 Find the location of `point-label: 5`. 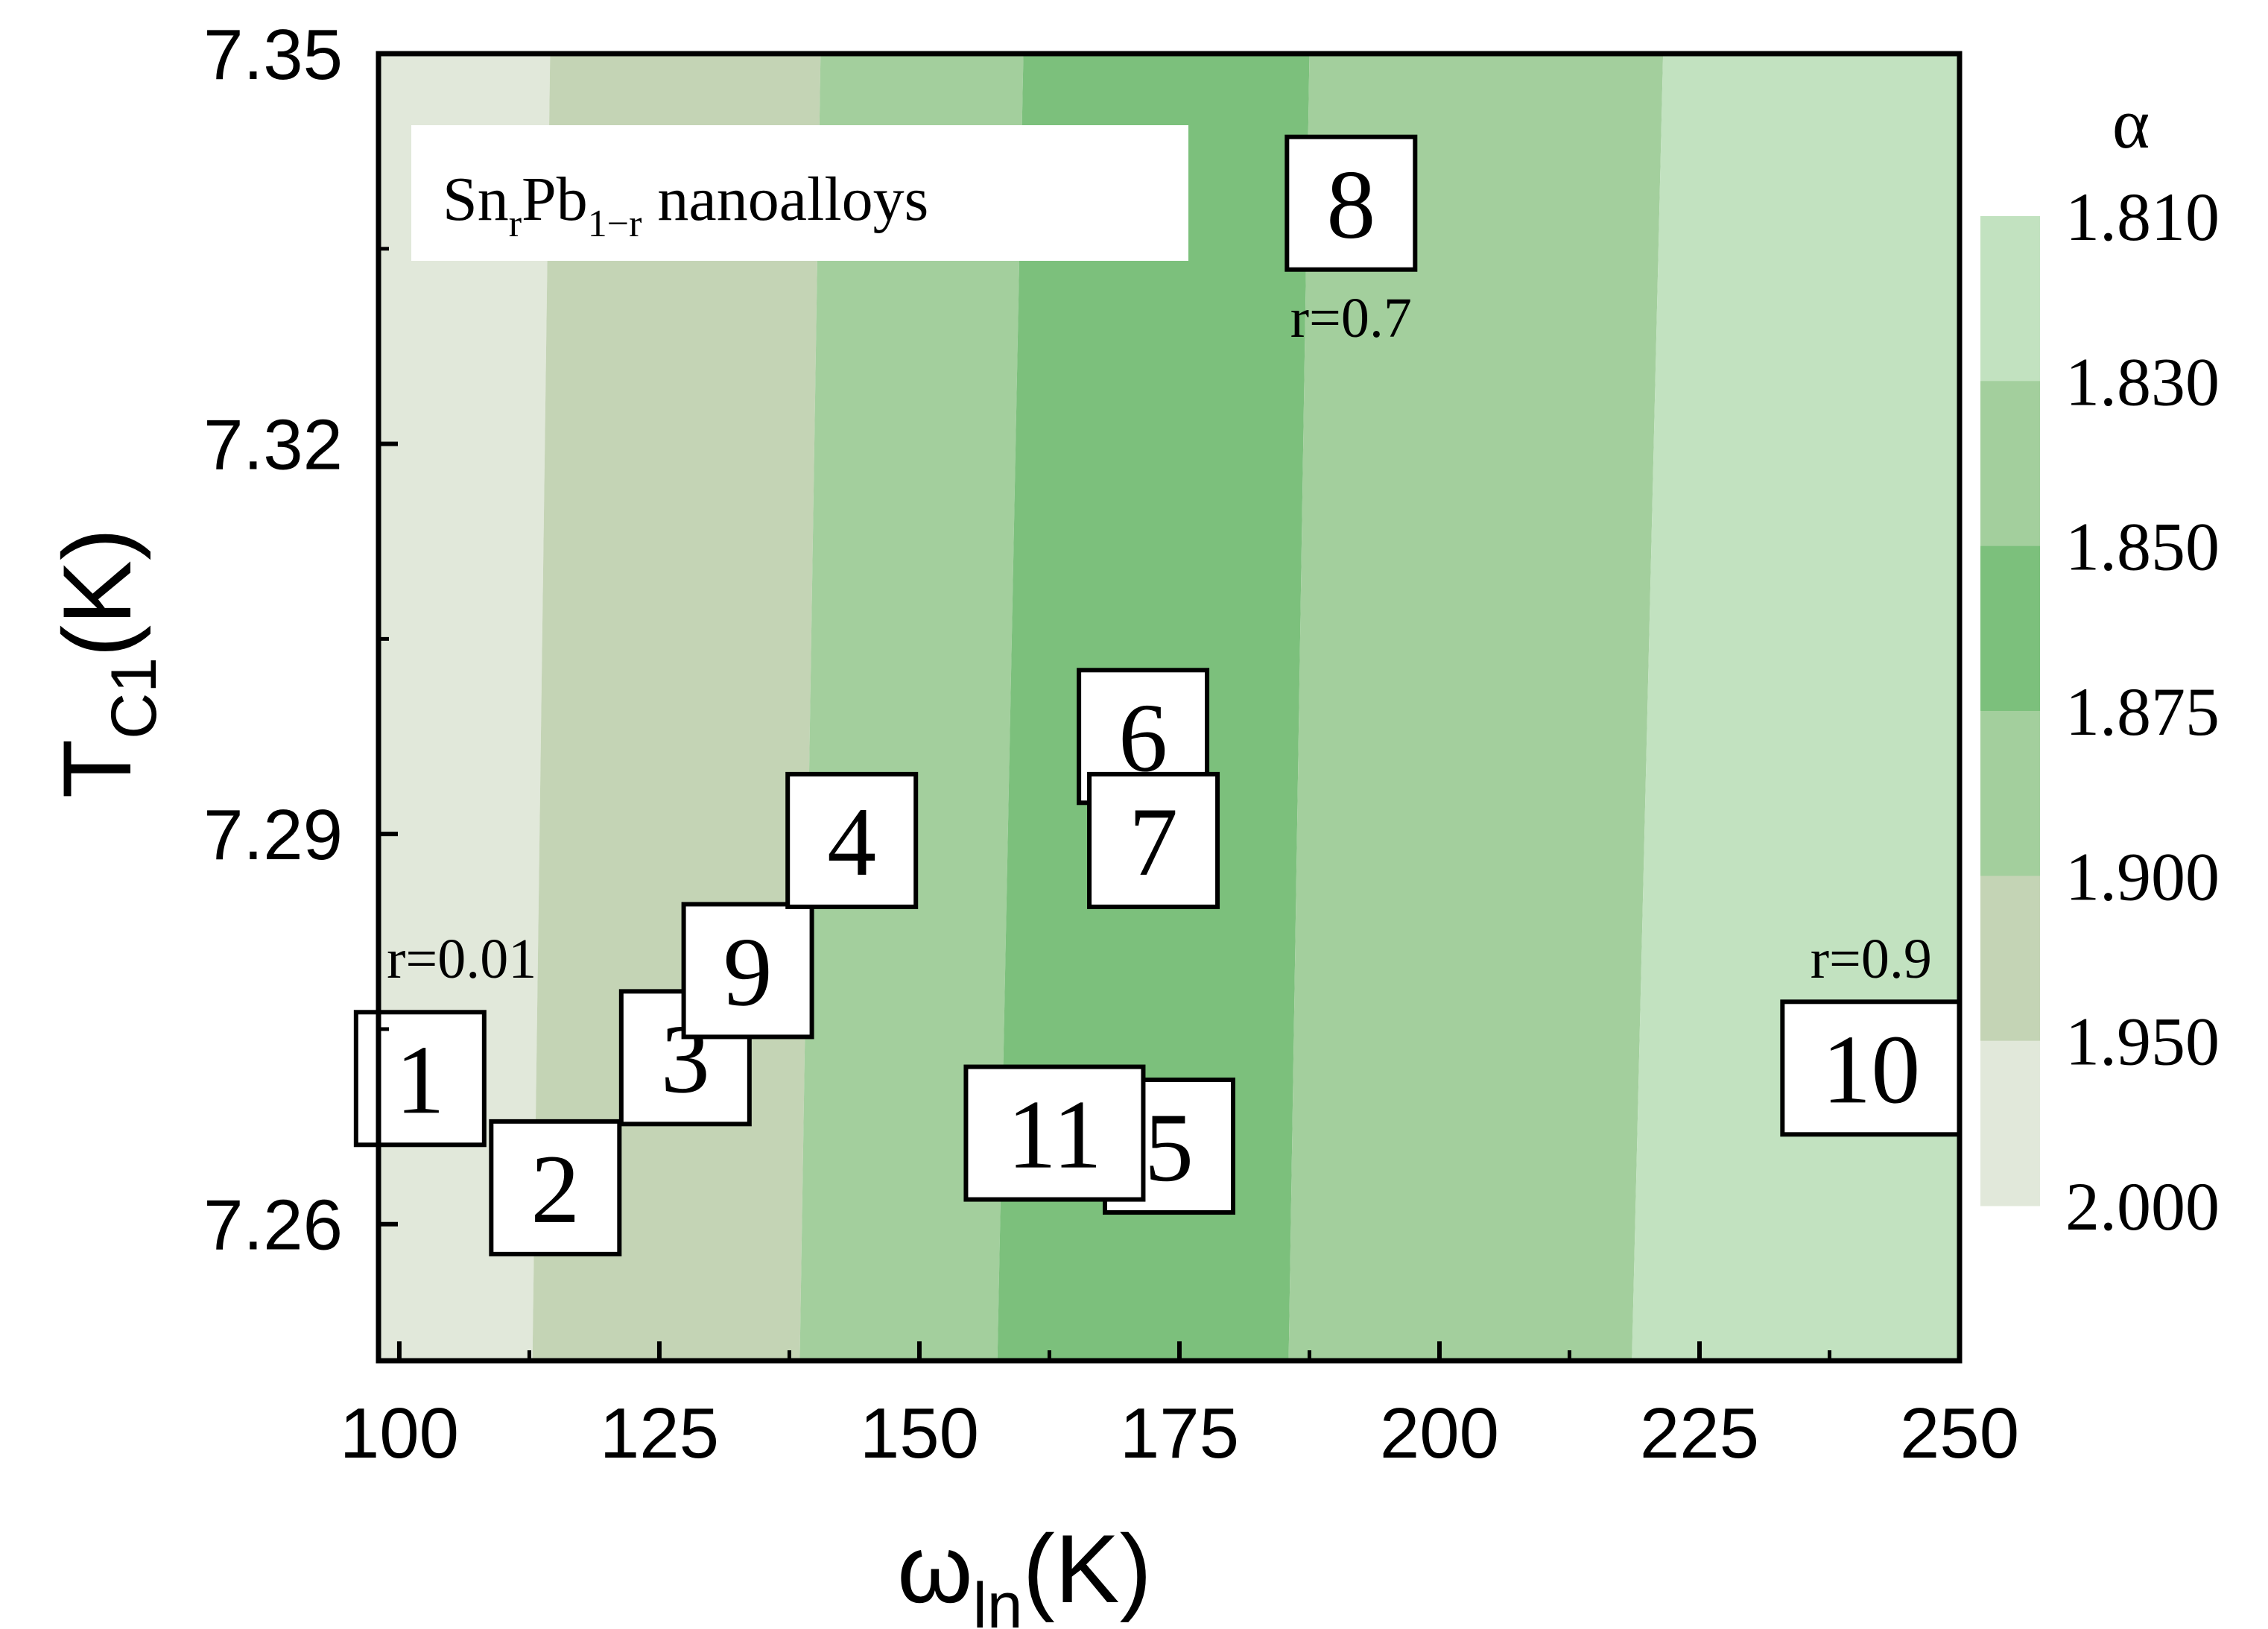

point-label: 5 is located at coordinates (1169, 1147).